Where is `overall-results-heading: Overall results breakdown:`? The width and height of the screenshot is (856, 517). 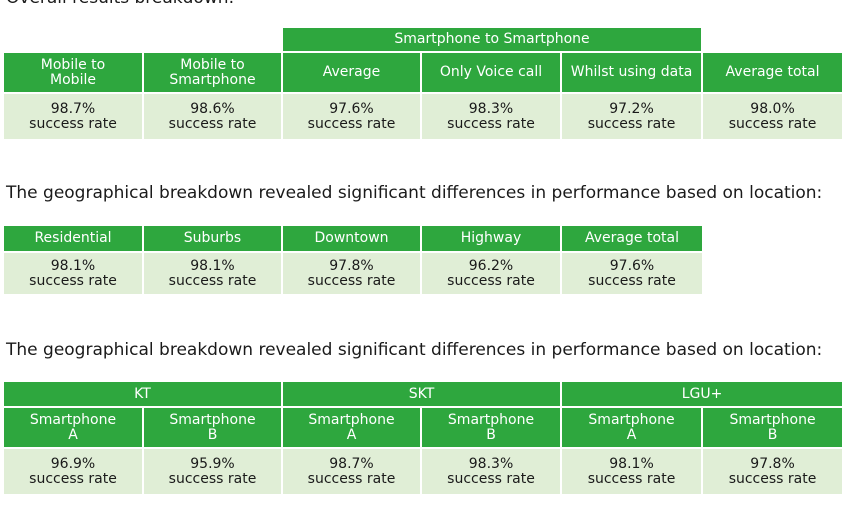 overall-results-heading: Overall results breakdown: is located at coordinates (120, 4).